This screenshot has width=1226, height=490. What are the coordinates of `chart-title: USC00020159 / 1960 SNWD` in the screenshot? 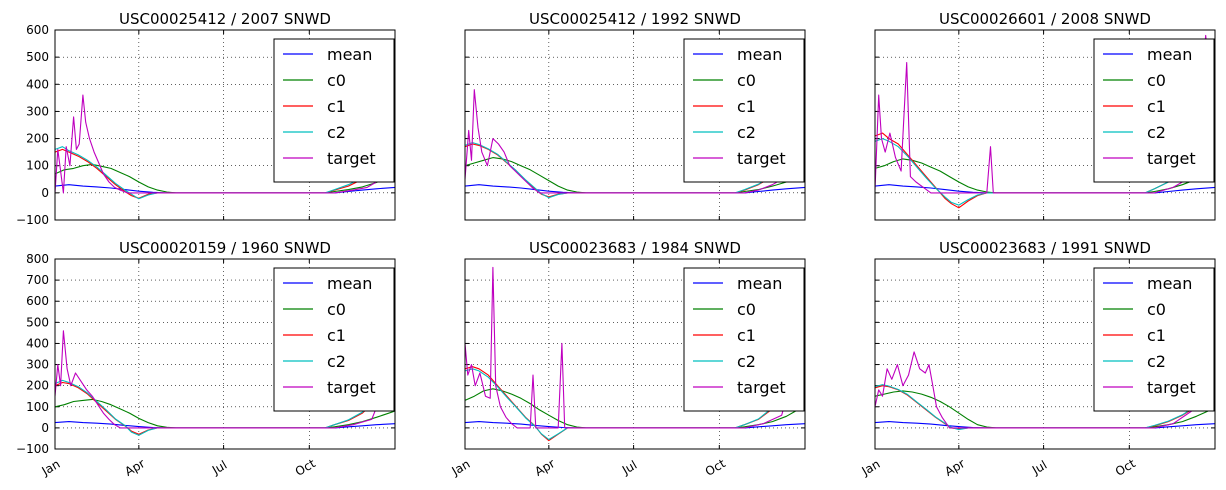 It's located at (225, 248).